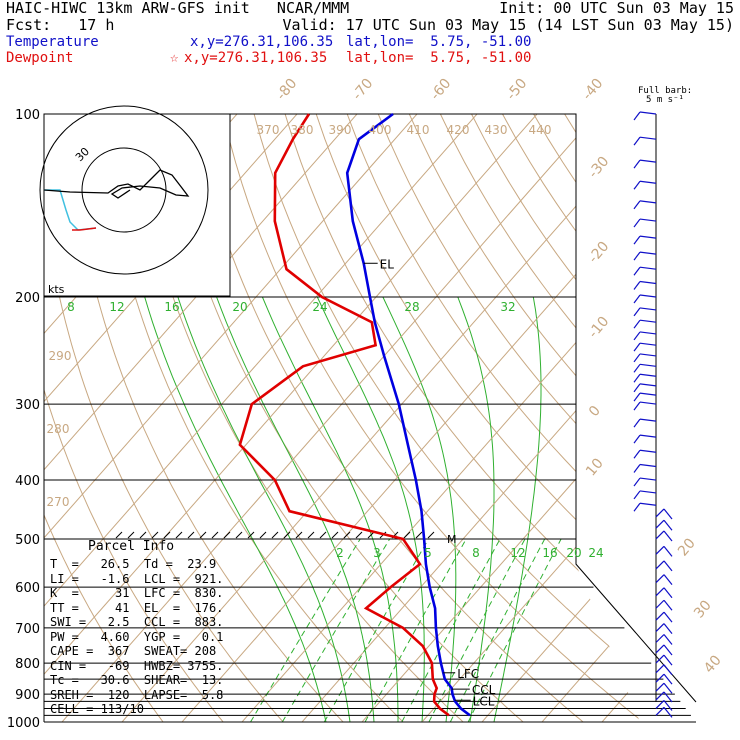 The height and width of the screenshot is (740, 740). Describe the element at coordinates (302, 130) in the screenshot. I see `theta-label: 380` at that location.